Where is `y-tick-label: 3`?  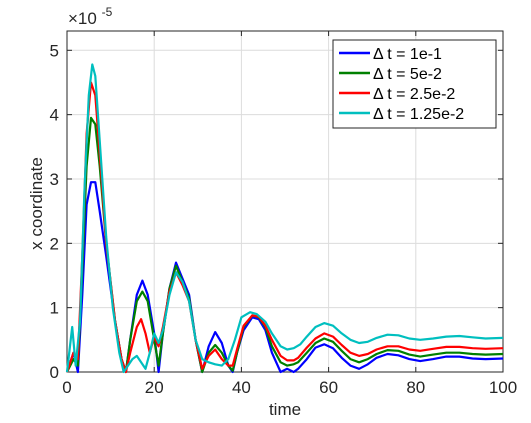
y-tick-label: 3 is located at coordinates (54, 179).